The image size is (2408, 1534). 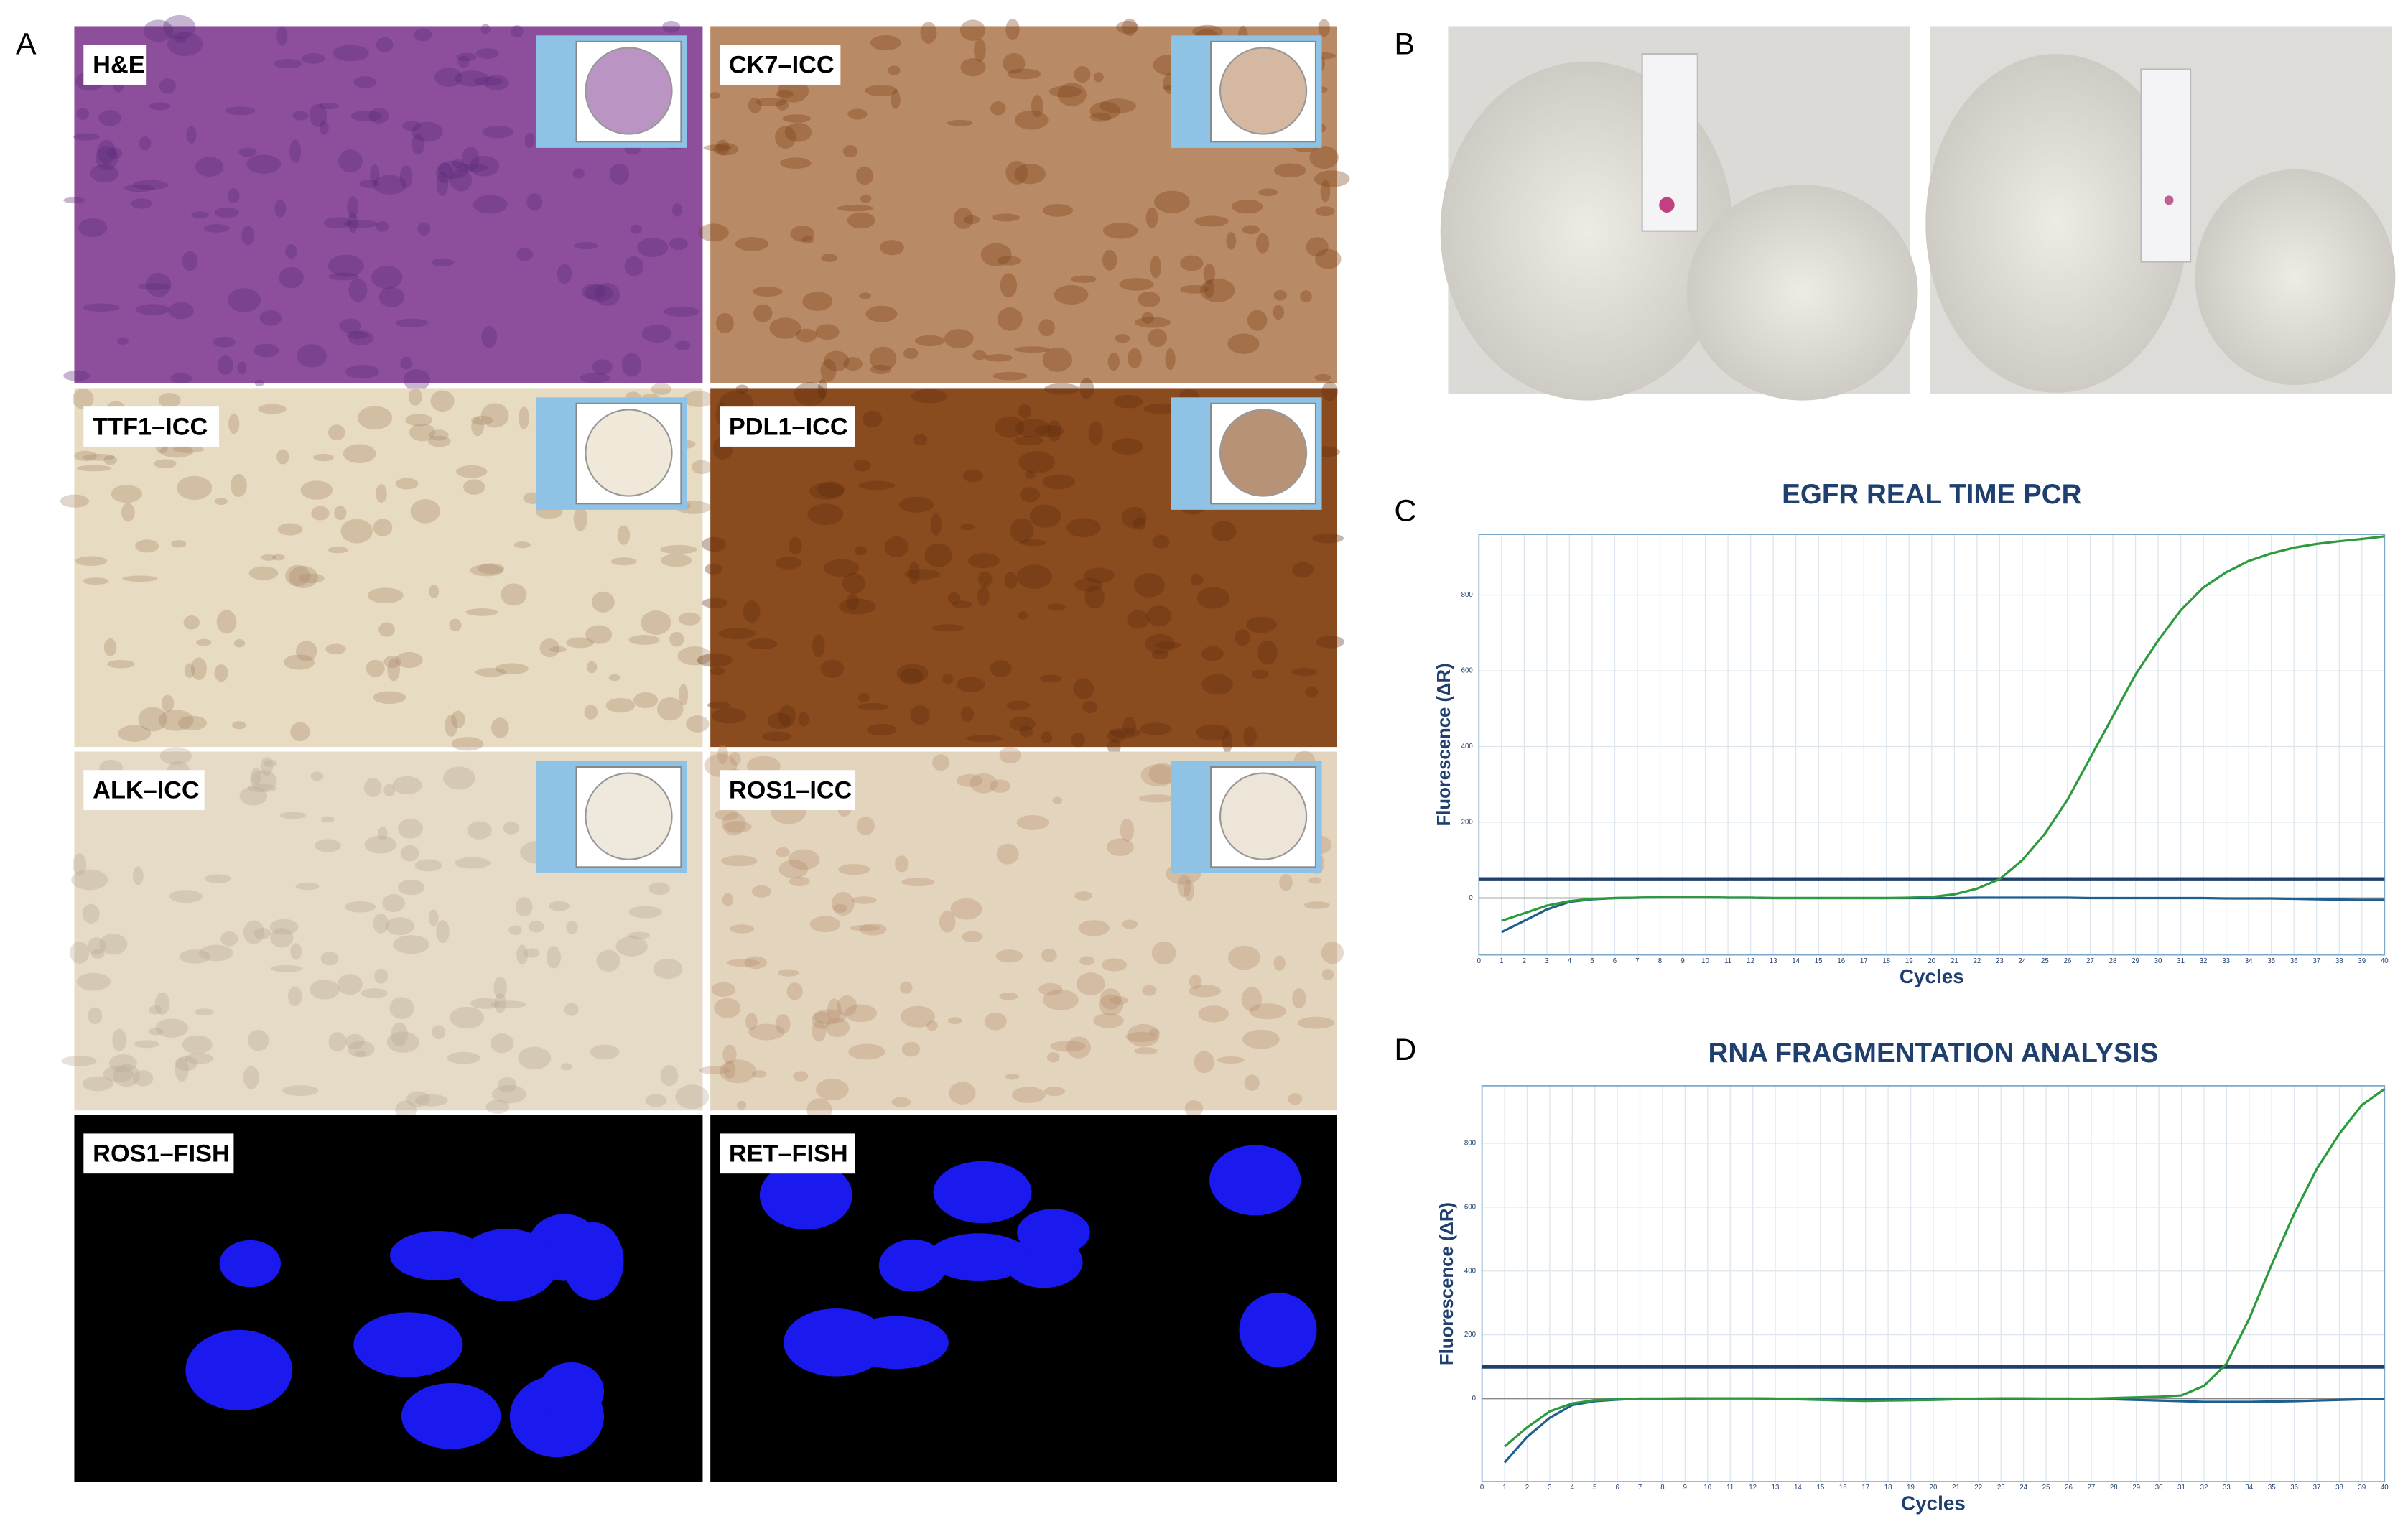 What do you see at coordinates (1944, 1430) in the screenshot?
I see `data-line` at bounding box center [1944, 1430].